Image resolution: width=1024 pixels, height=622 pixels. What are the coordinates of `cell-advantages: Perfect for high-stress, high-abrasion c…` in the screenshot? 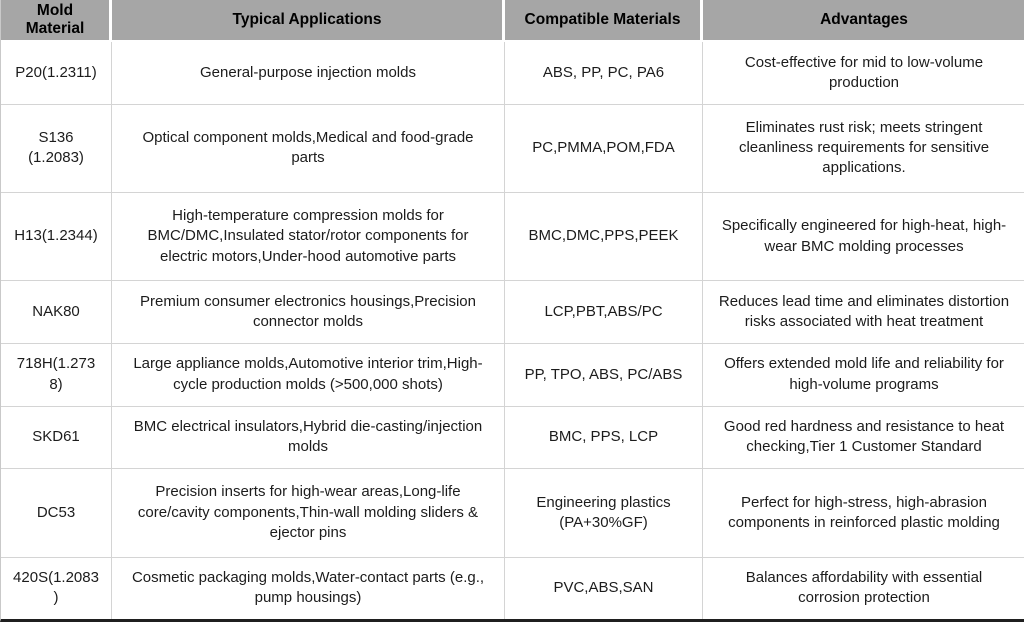 It's located at (863, 513).